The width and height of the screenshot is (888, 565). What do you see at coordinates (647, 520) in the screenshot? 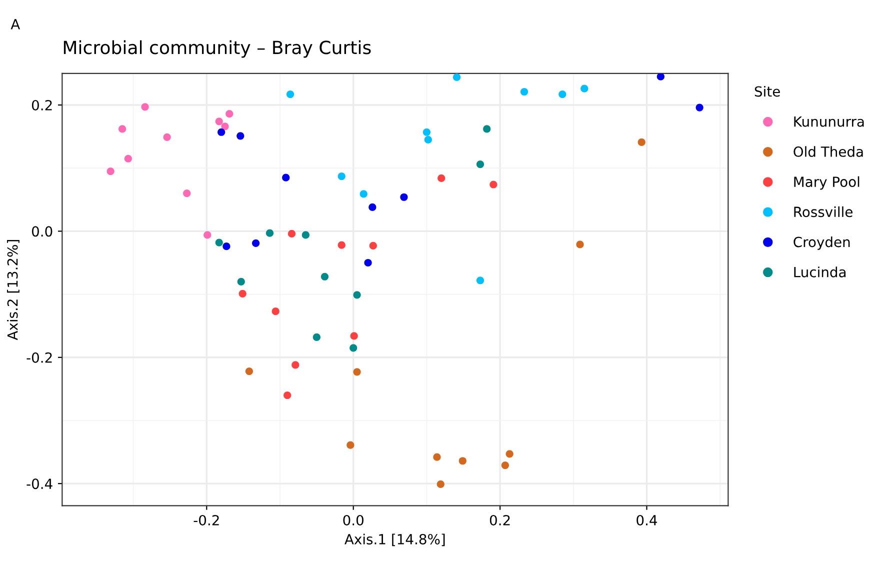
I see `x-tick-label: 0.4` at bounding box center [647, 520].